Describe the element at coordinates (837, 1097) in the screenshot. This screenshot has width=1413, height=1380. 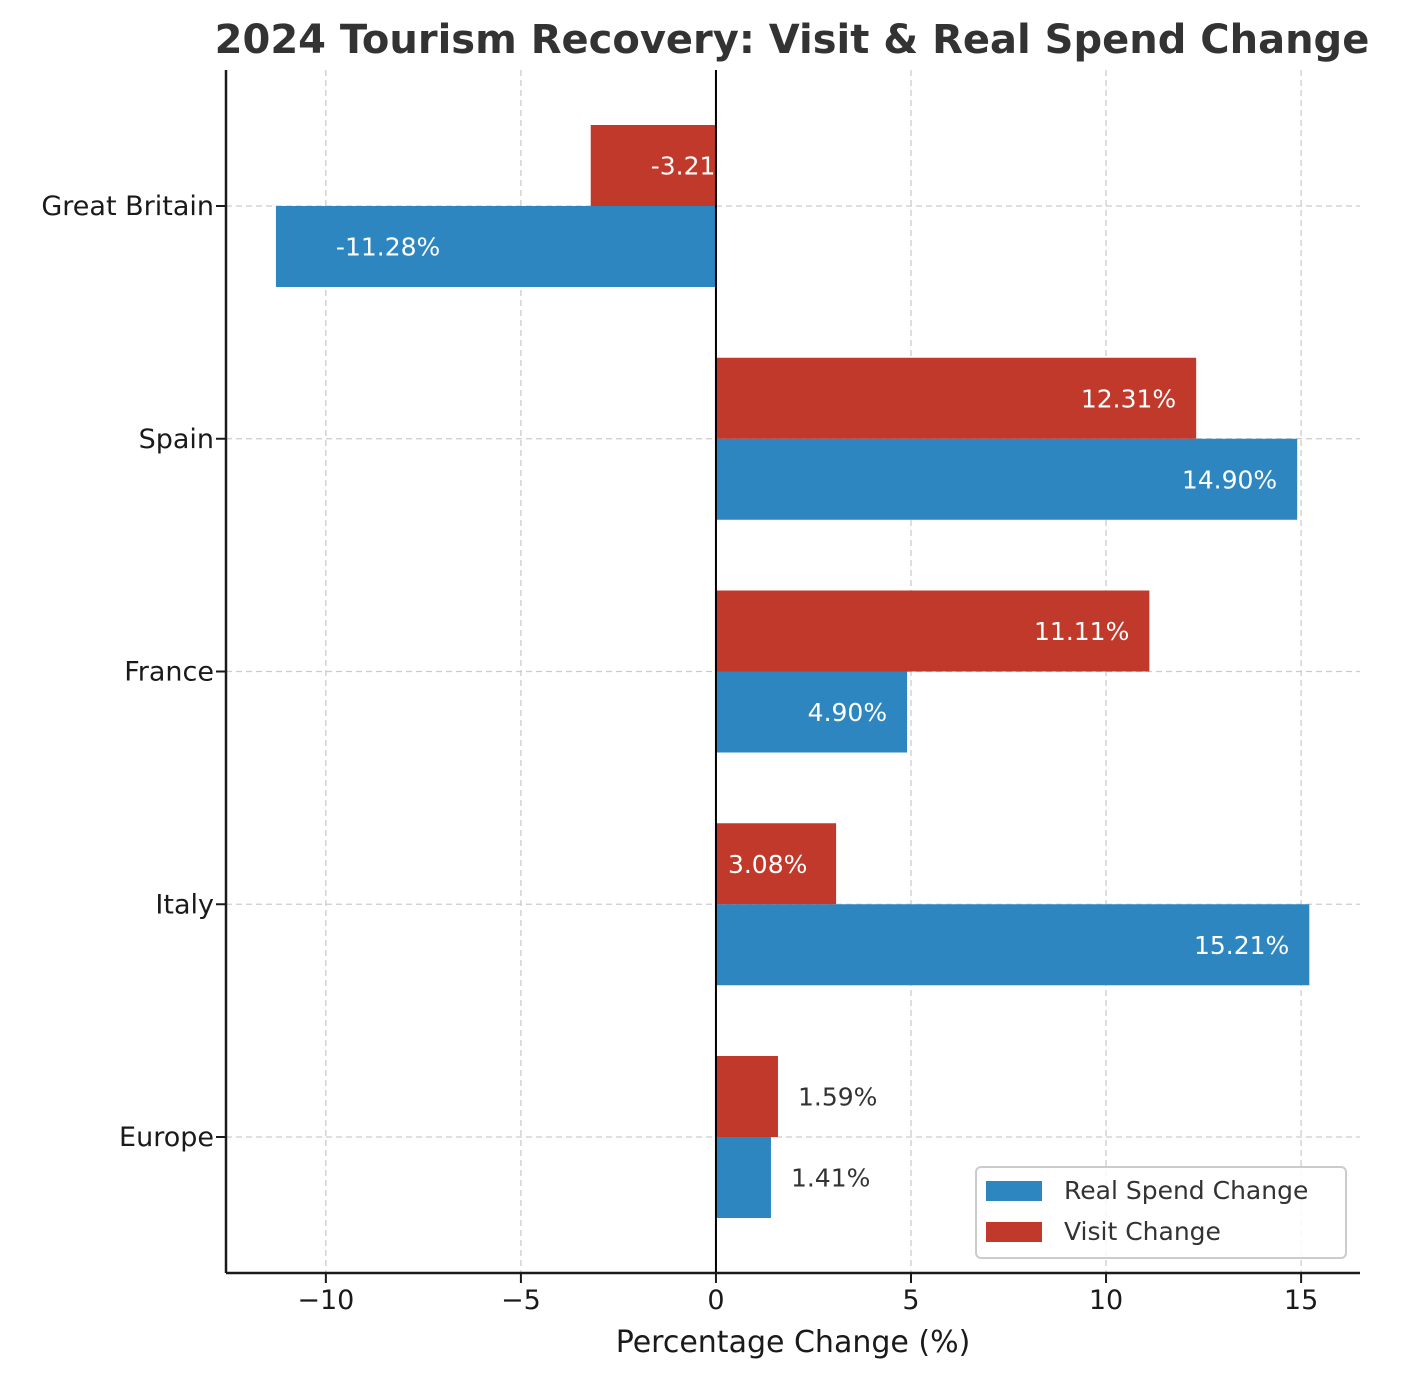
I see `bar-value-label: 1.59%` at that location.